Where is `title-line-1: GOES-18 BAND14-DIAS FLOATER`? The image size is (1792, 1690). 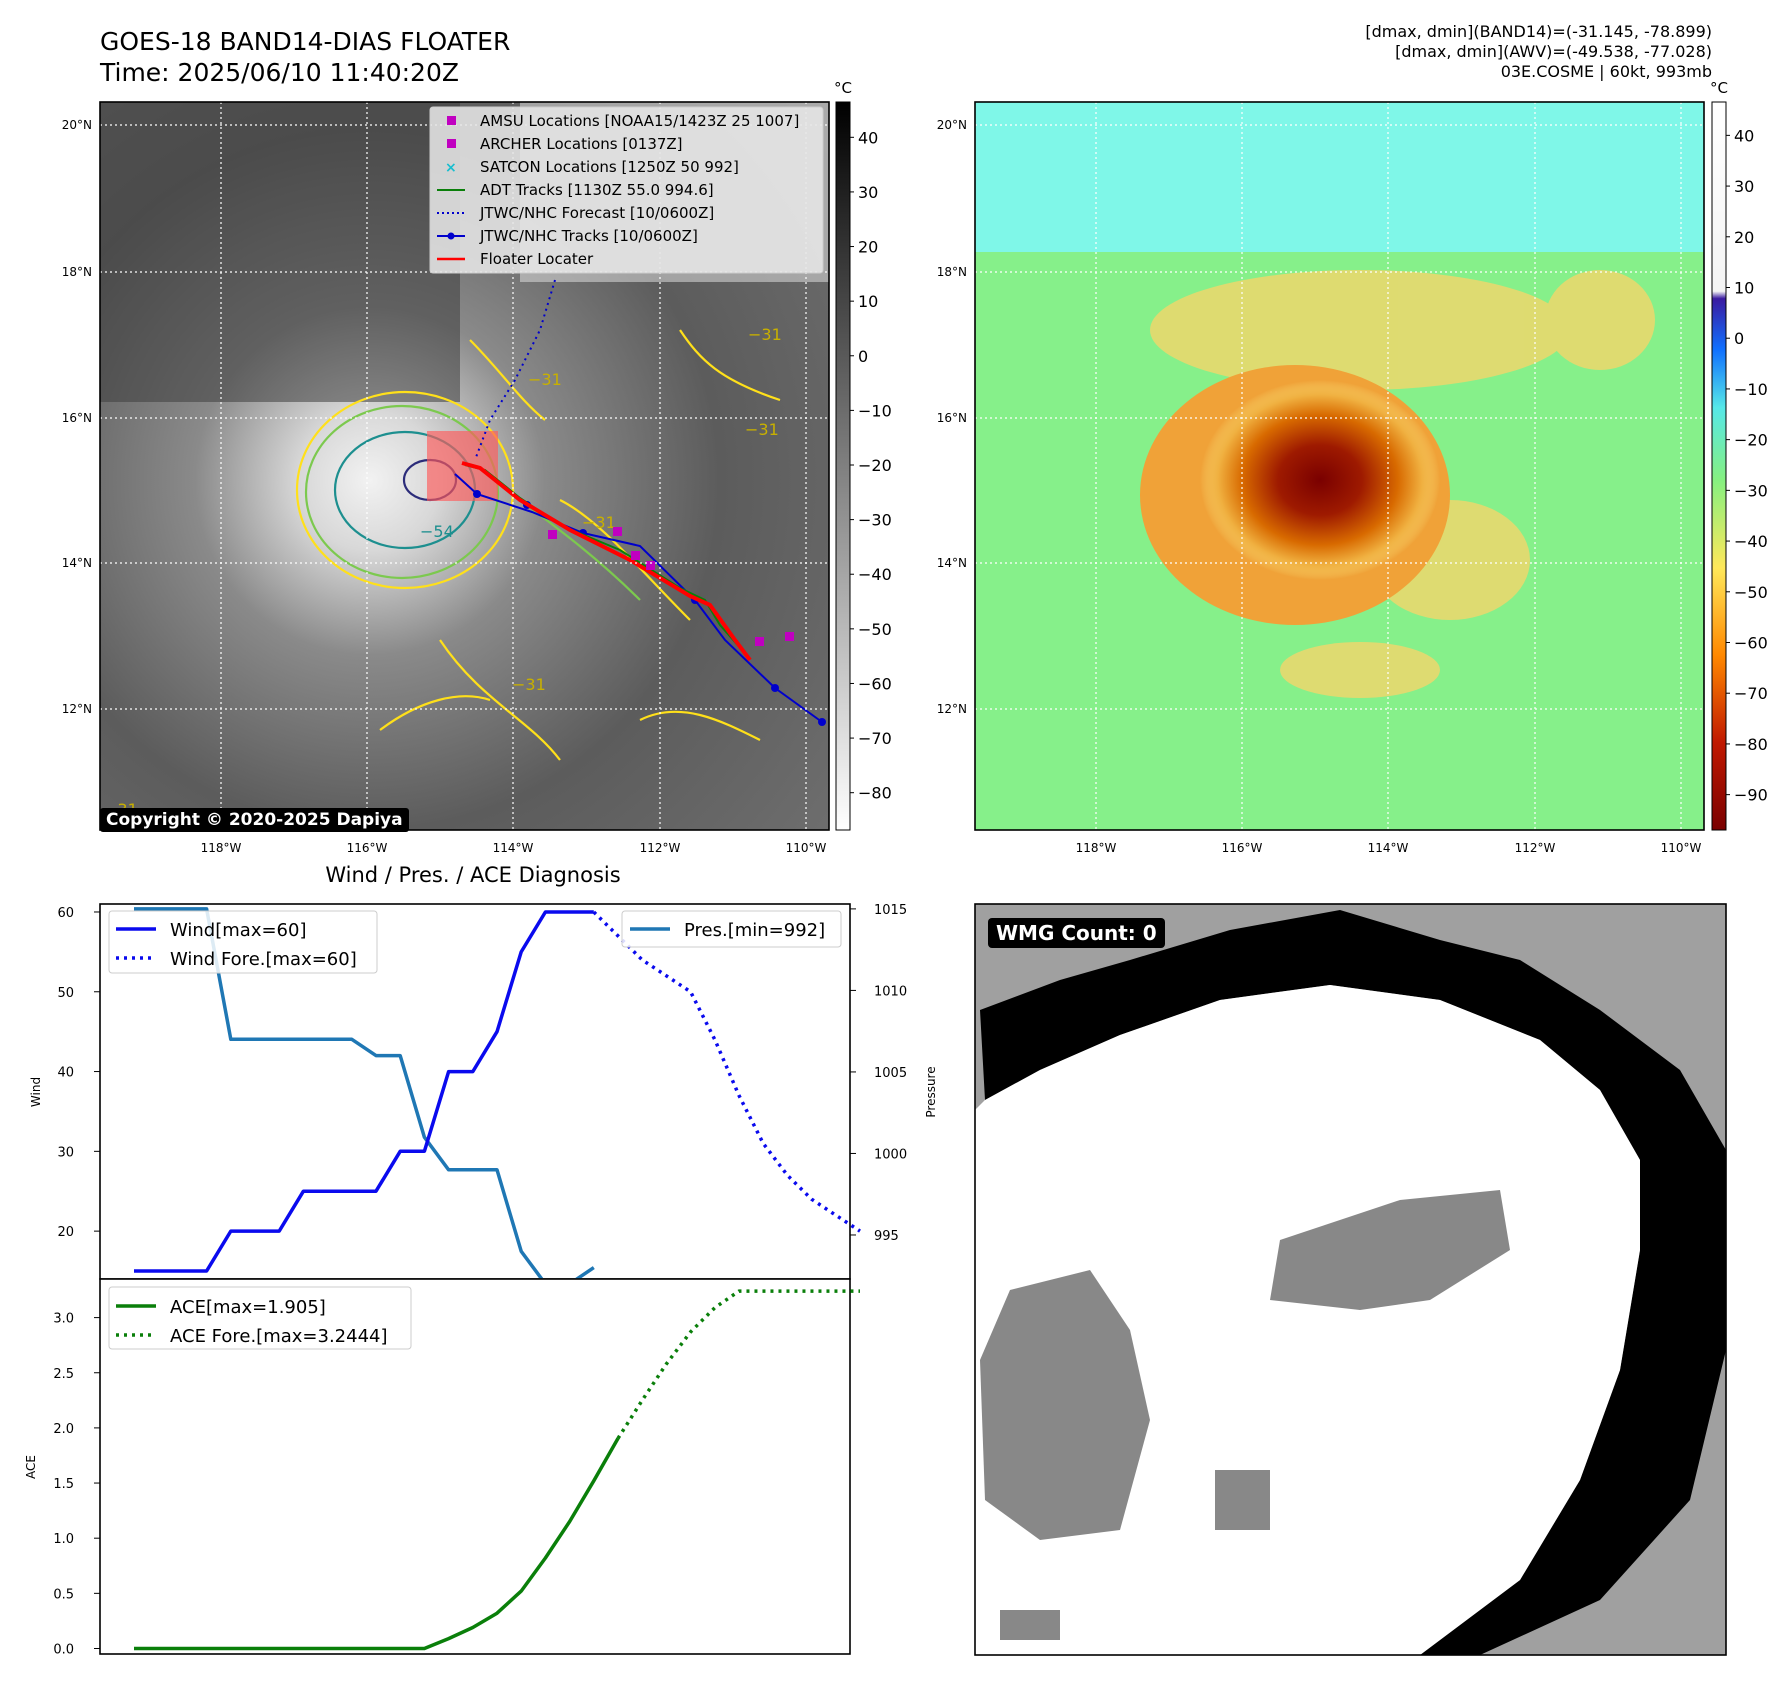
title-line-1: GOES-18 BAND14-DIAS FLOATER is located at coordinates (305, 41).